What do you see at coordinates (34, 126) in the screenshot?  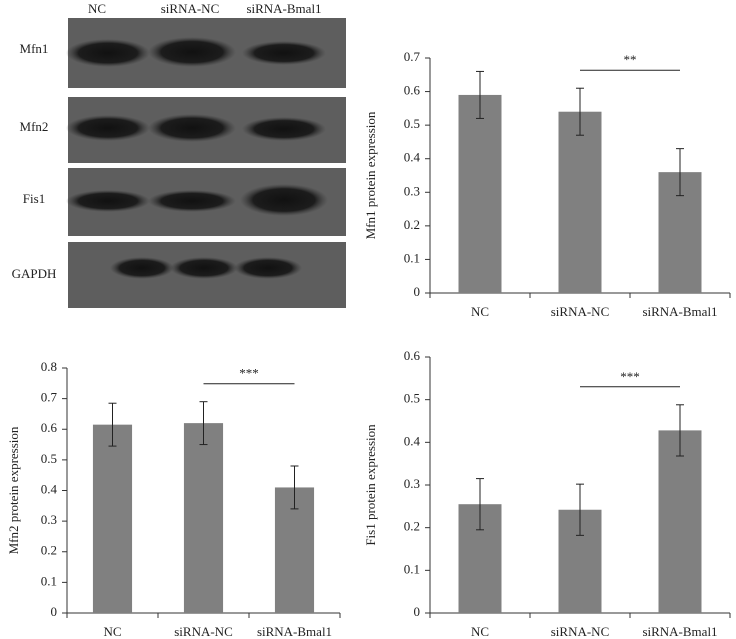 I see `row-label: Mfn2` at bounding box center [34, 126].